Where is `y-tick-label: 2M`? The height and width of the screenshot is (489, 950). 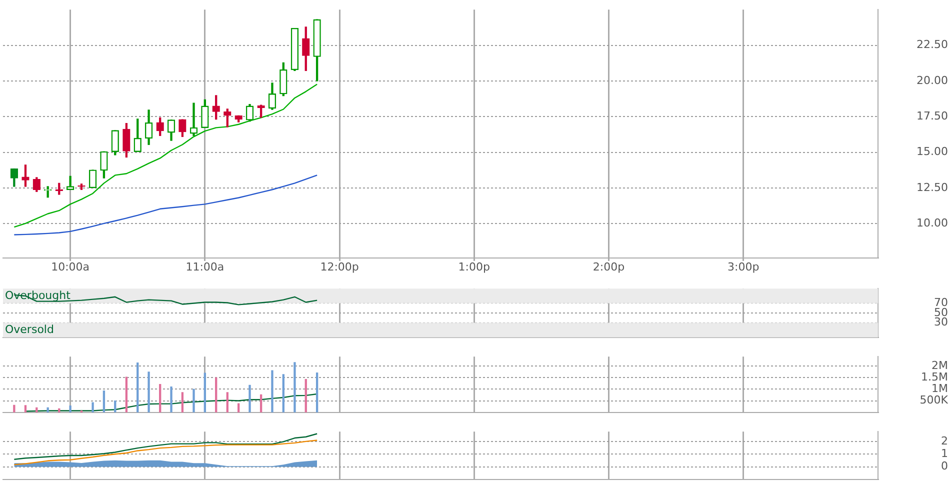 y-tick-label: 2M is located at coordinates (940, 365).